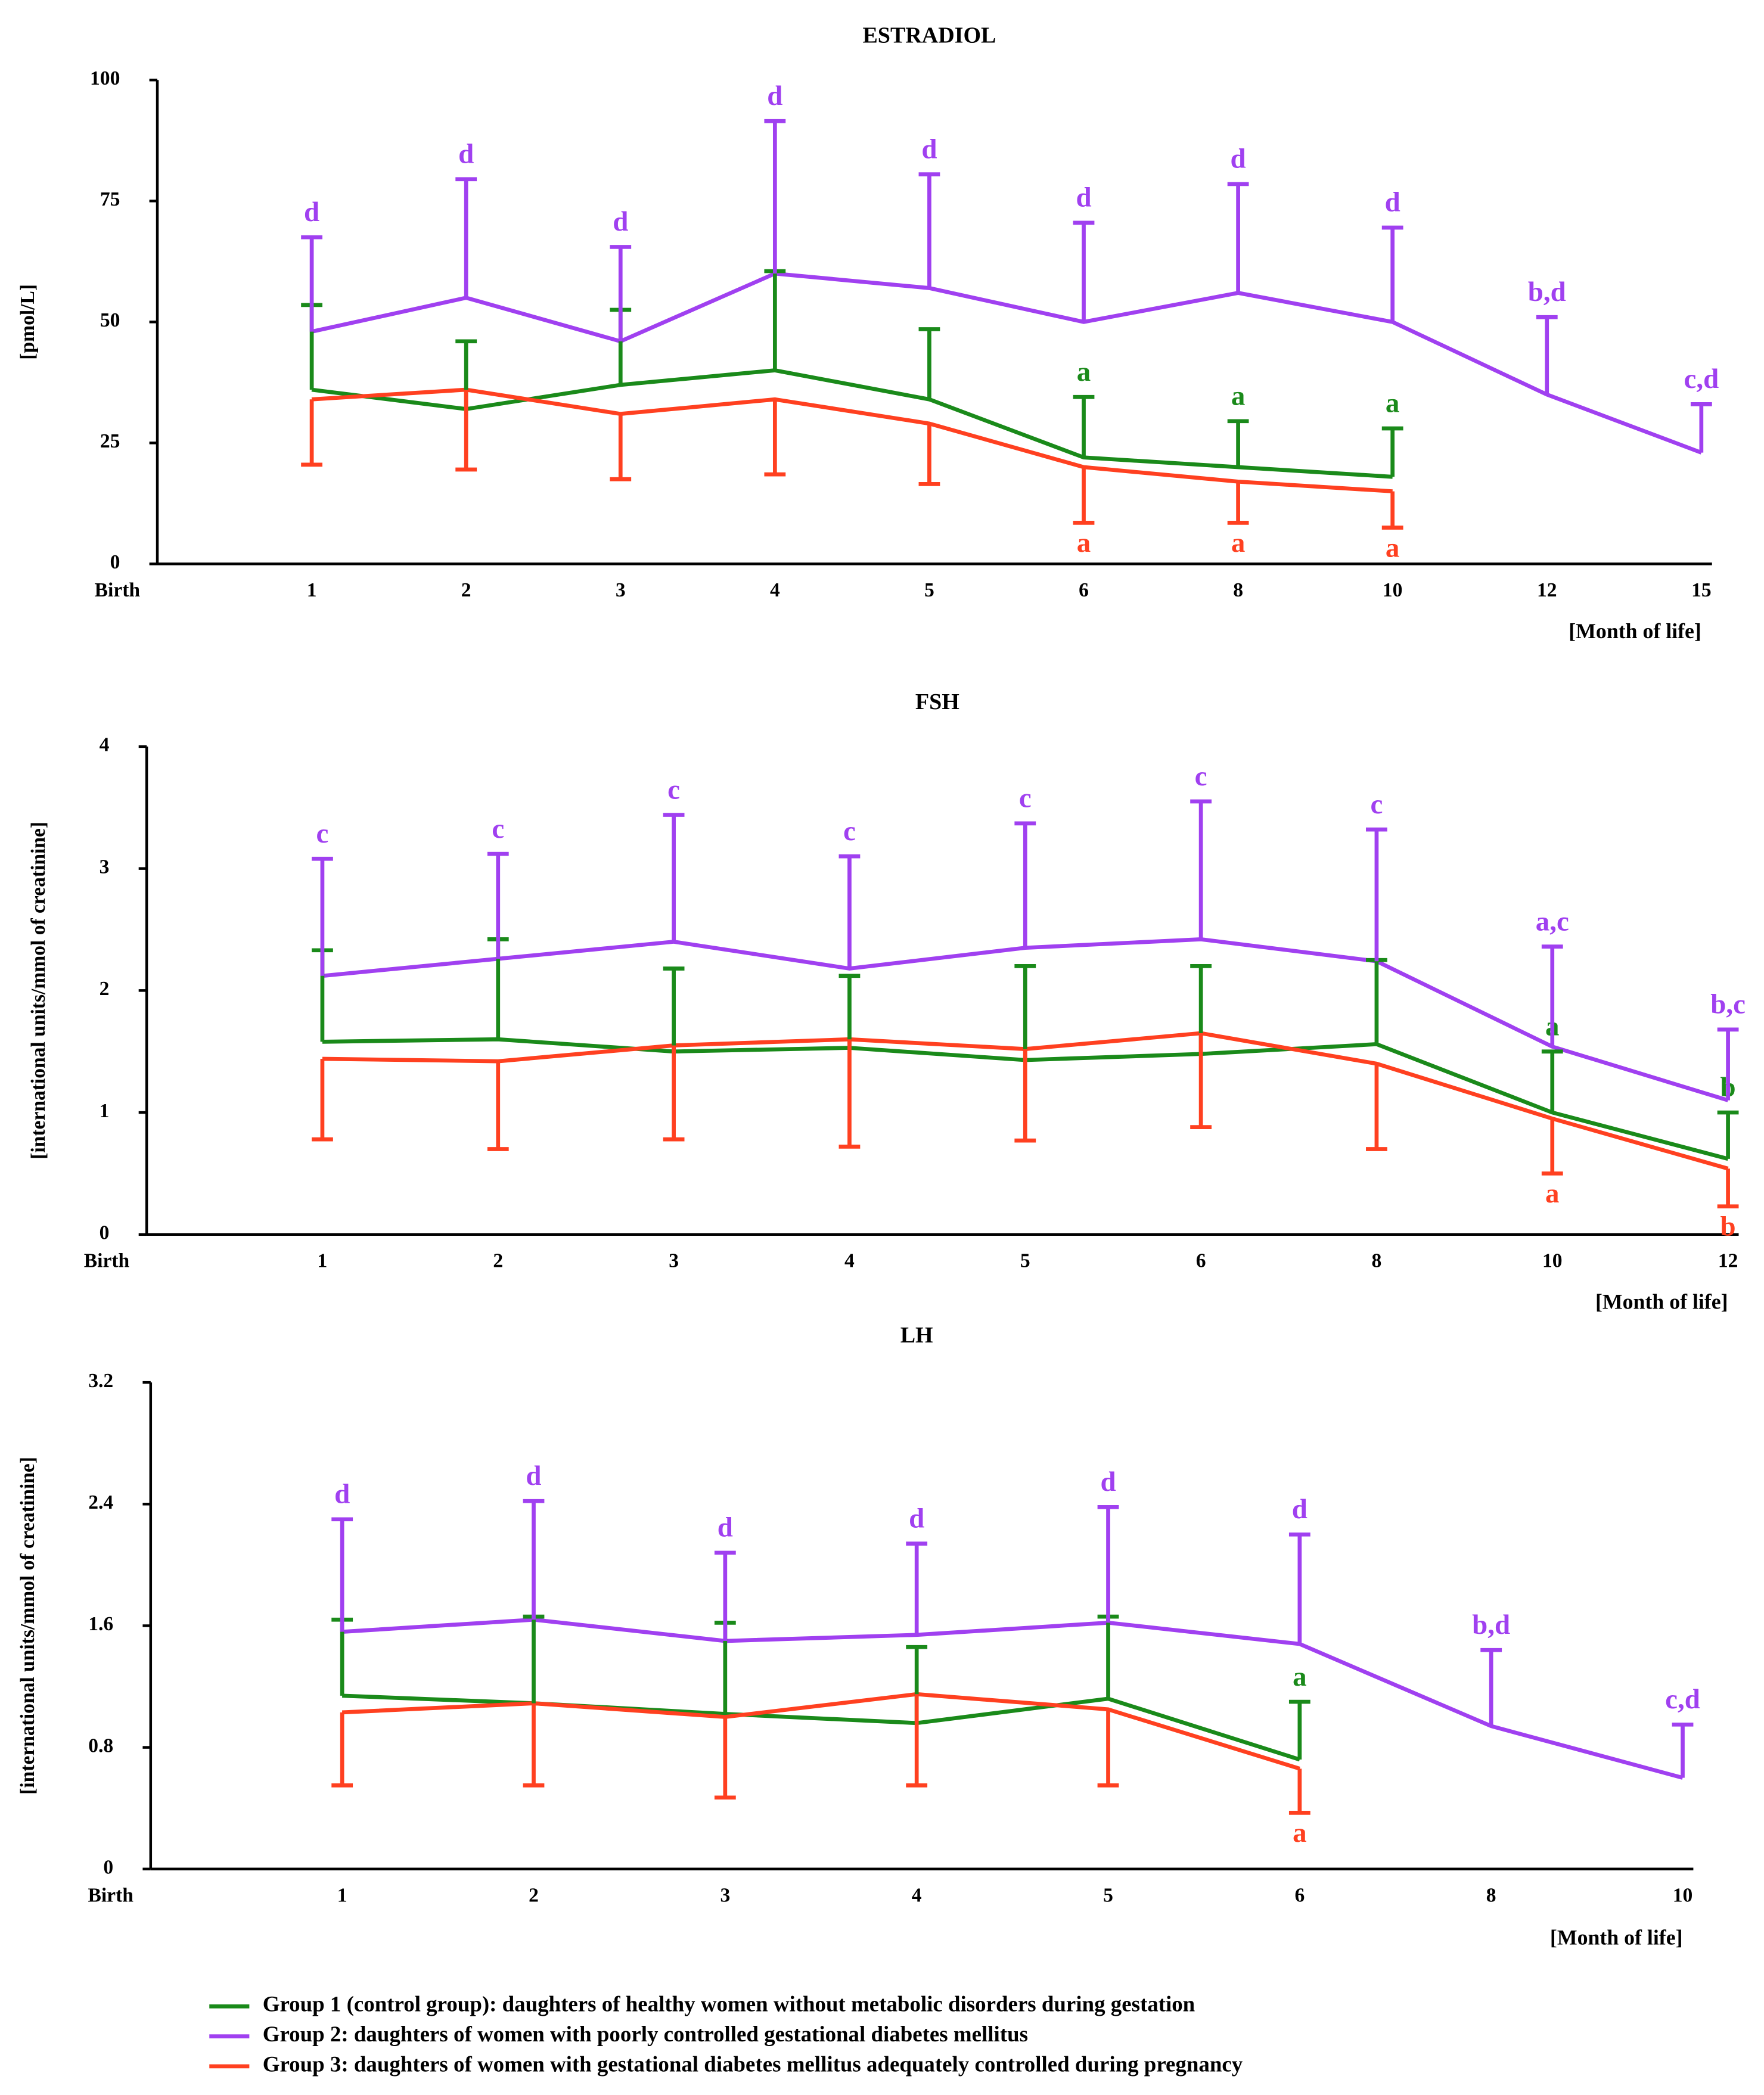  I want to click on y-tick-label: 4, so click(105, 745).